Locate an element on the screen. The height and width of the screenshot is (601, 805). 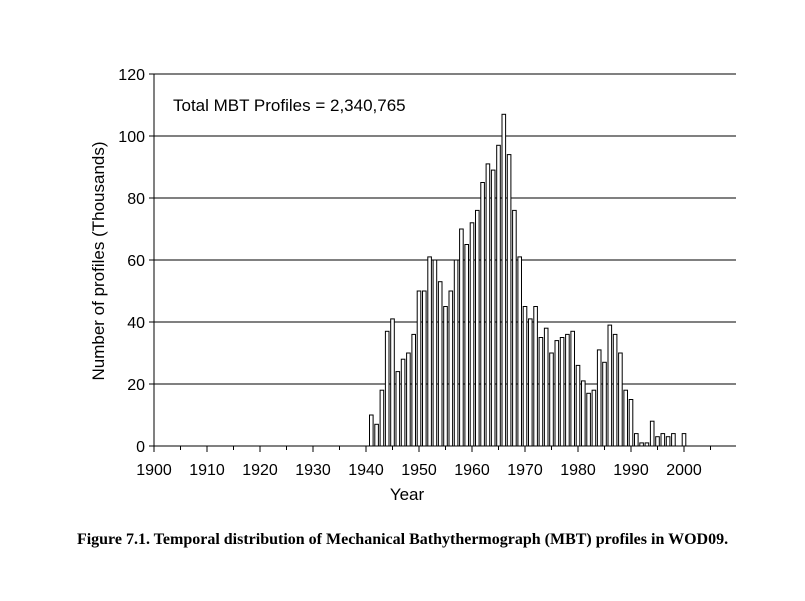
bar-1962 is located at coordinates (482, 314).